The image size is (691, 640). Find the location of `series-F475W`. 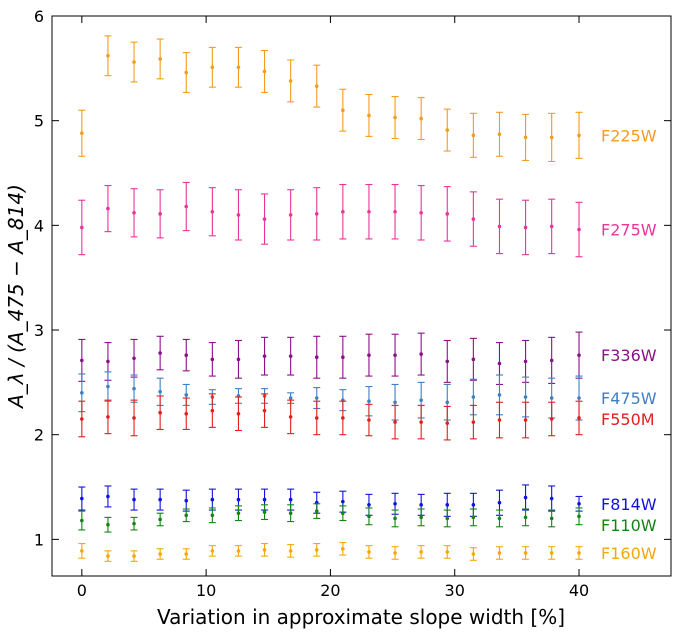

series-F475W is located at coordinates (330, 396).